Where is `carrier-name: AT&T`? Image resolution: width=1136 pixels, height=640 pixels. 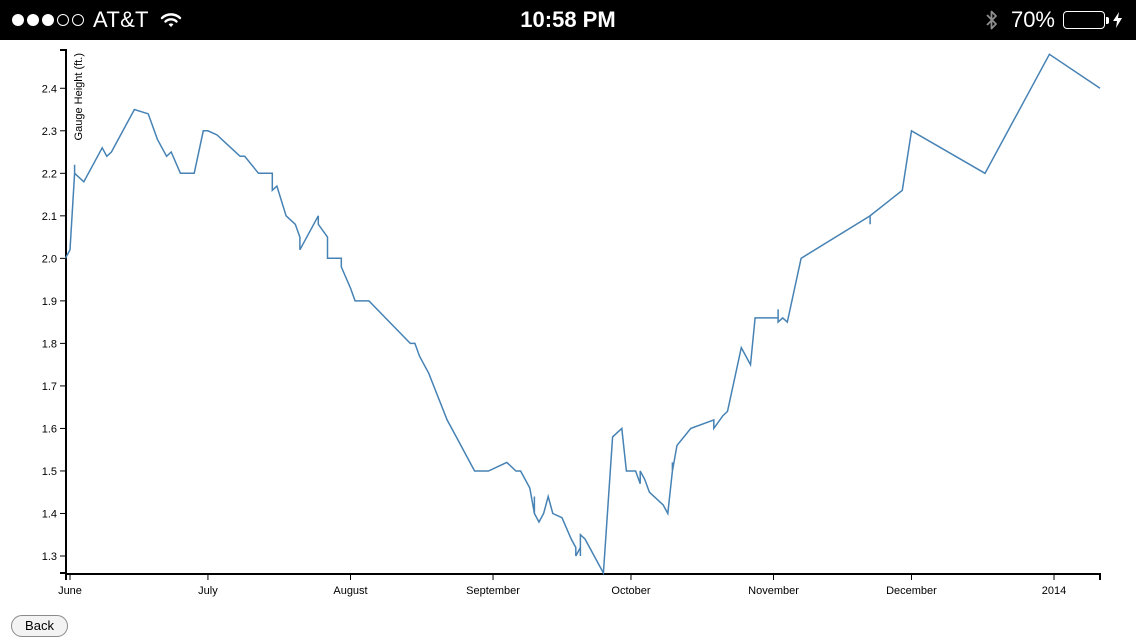 carrier-name: AT&T is located at coordinates (121, 19).